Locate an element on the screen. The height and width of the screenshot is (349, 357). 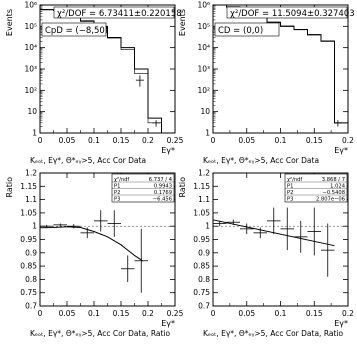
stats-value: −0.5408 is located at coordinates (334, 193).